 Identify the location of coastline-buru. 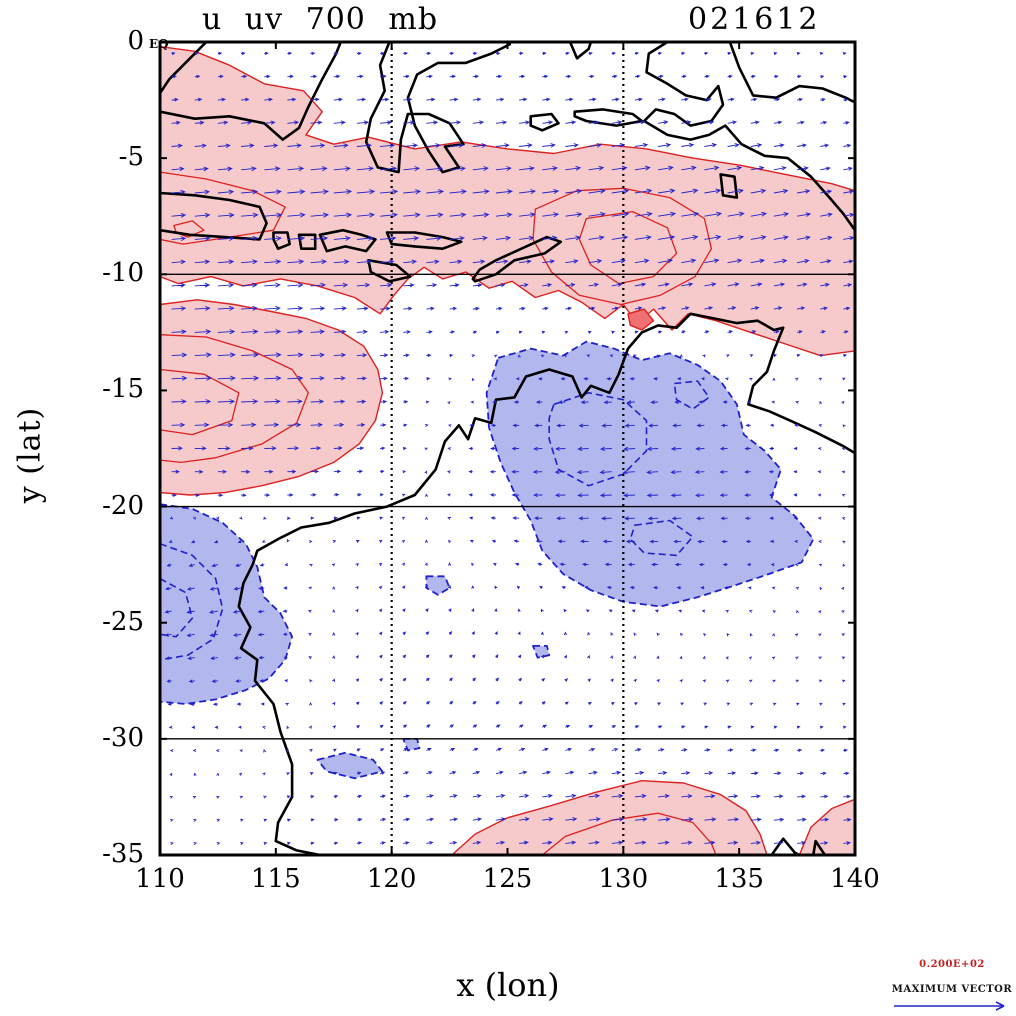
(544, 122).